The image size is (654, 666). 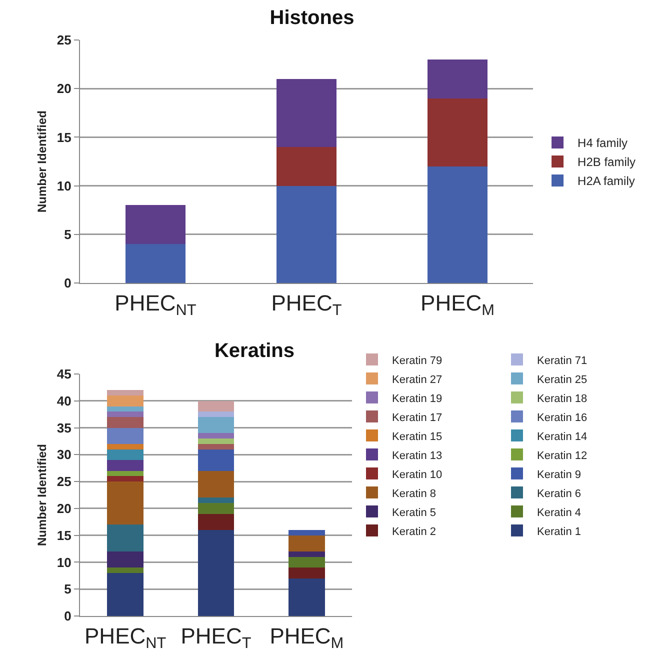 I want to click on legend-label: Keratin 1, so click(x=559, y=532).